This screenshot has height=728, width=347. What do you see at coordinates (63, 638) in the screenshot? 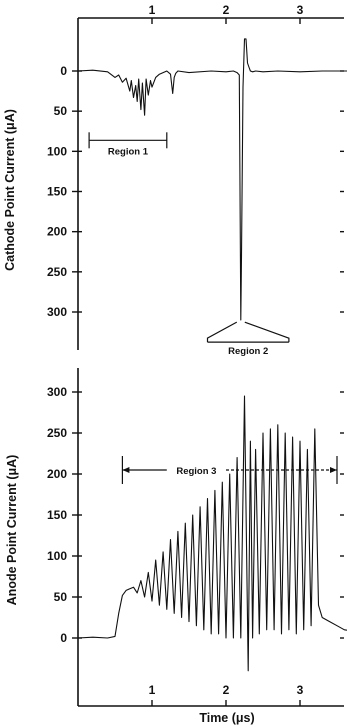
I see `anode-y-tick-label: 0` at bounding box center [63, 638].